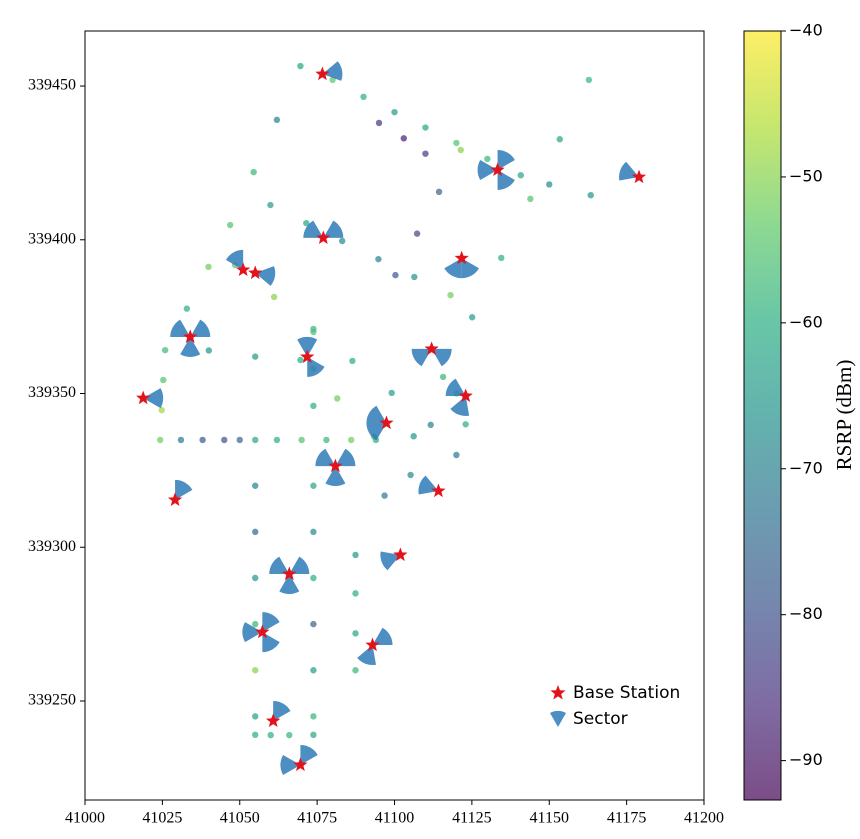  Describe the element at coordinates (806, 467) in the screenshot. I see `colorbar-tick-label: −70` at that location.